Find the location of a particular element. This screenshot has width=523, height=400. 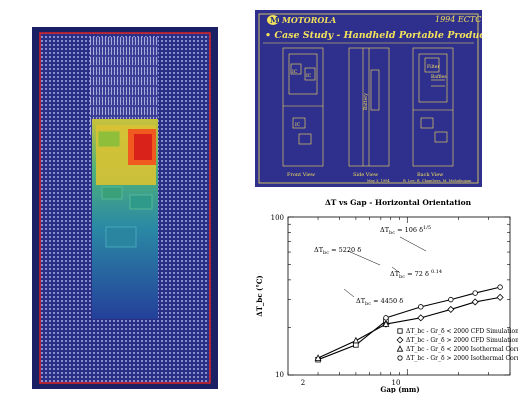

series-triangle is located at coordinates (352, 340).